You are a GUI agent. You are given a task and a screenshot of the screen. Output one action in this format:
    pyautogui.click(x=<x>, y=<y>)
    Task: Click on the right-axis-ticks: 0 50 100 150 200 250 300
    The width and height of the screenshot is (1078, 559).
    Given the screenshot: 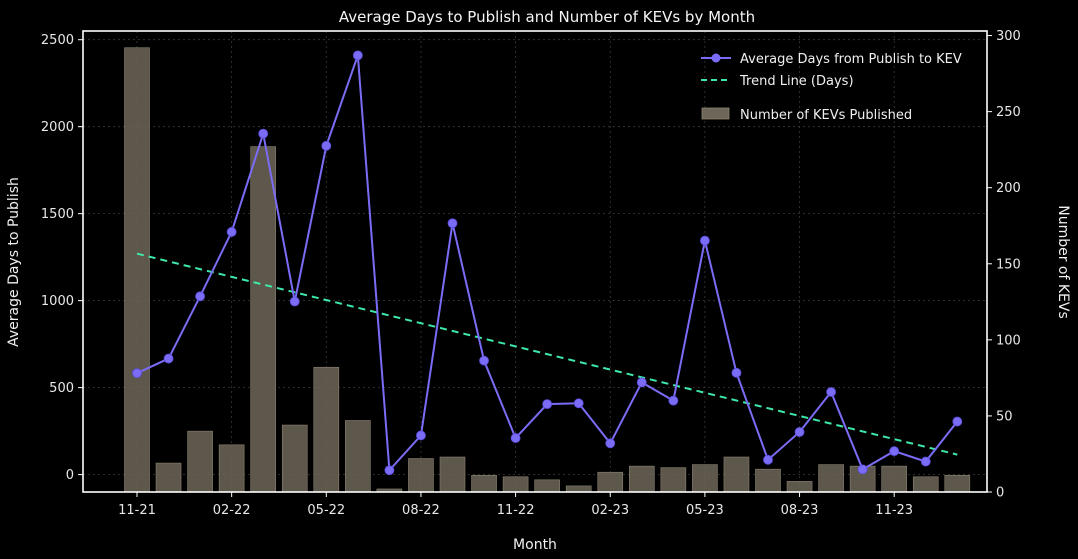 What is the action you would take?
    pyautogui.click(x=1004, y=265)
    